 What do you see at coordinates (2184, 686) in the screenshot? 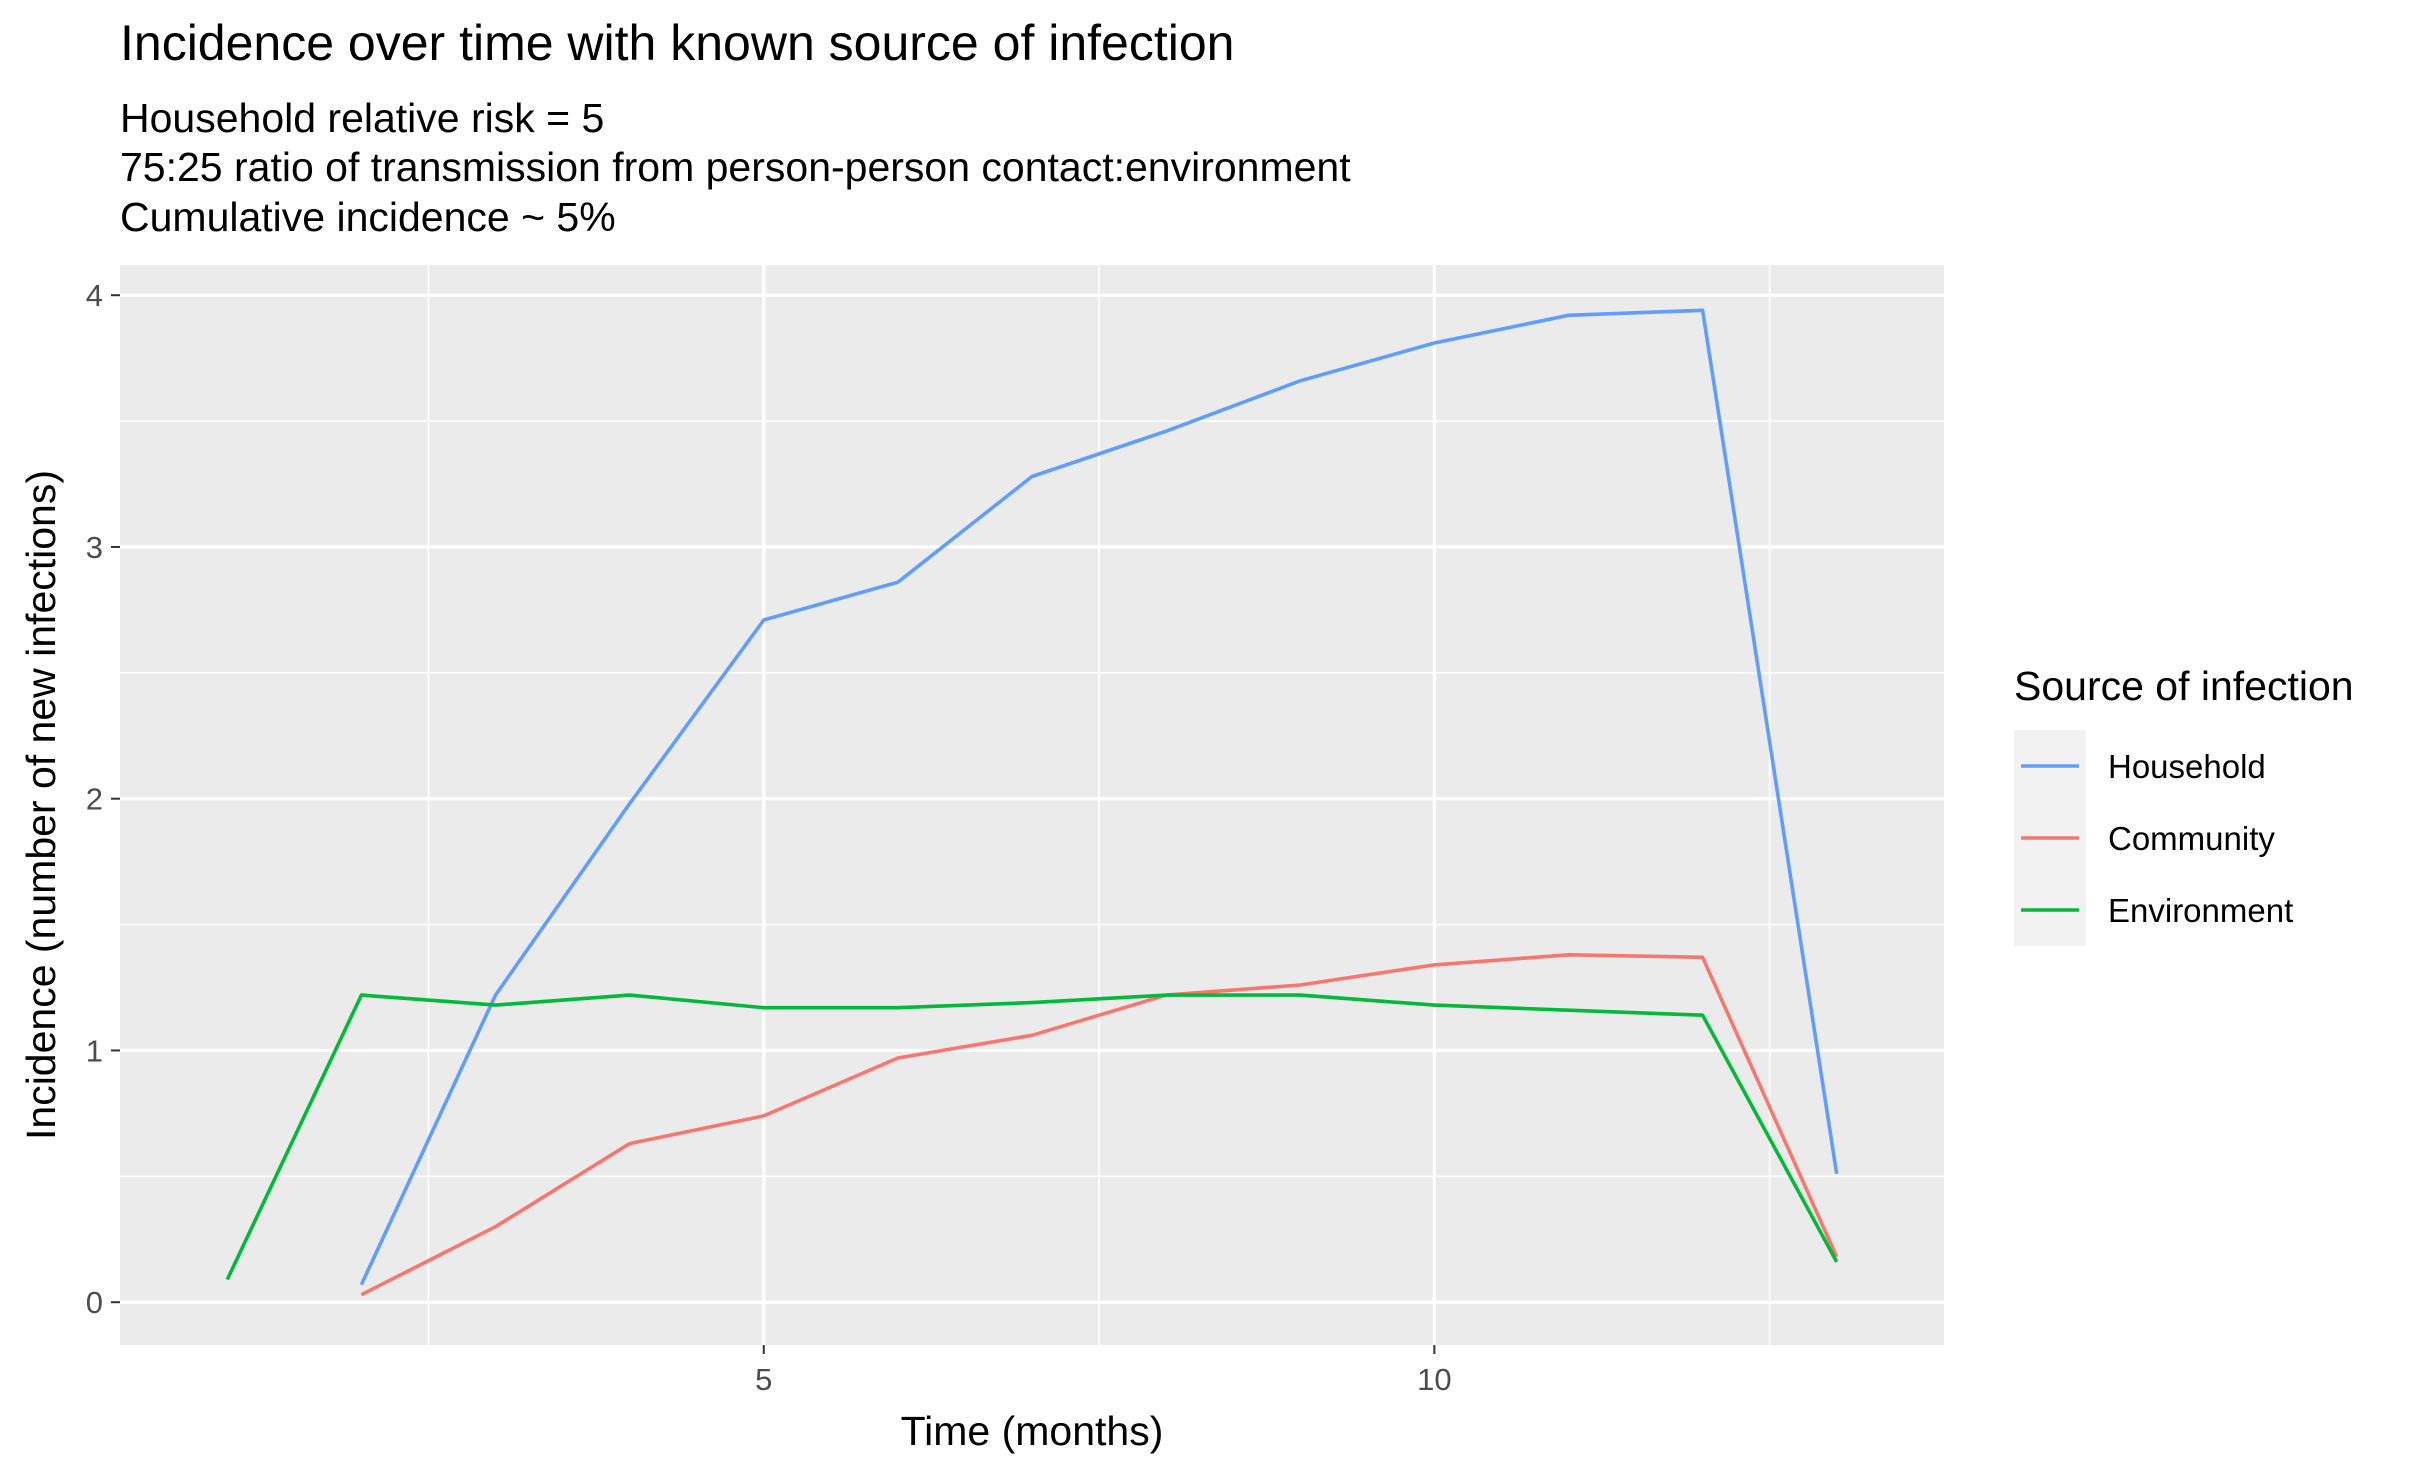
I see `legend-title: Source of infection` at bounding box center [2184, 686].